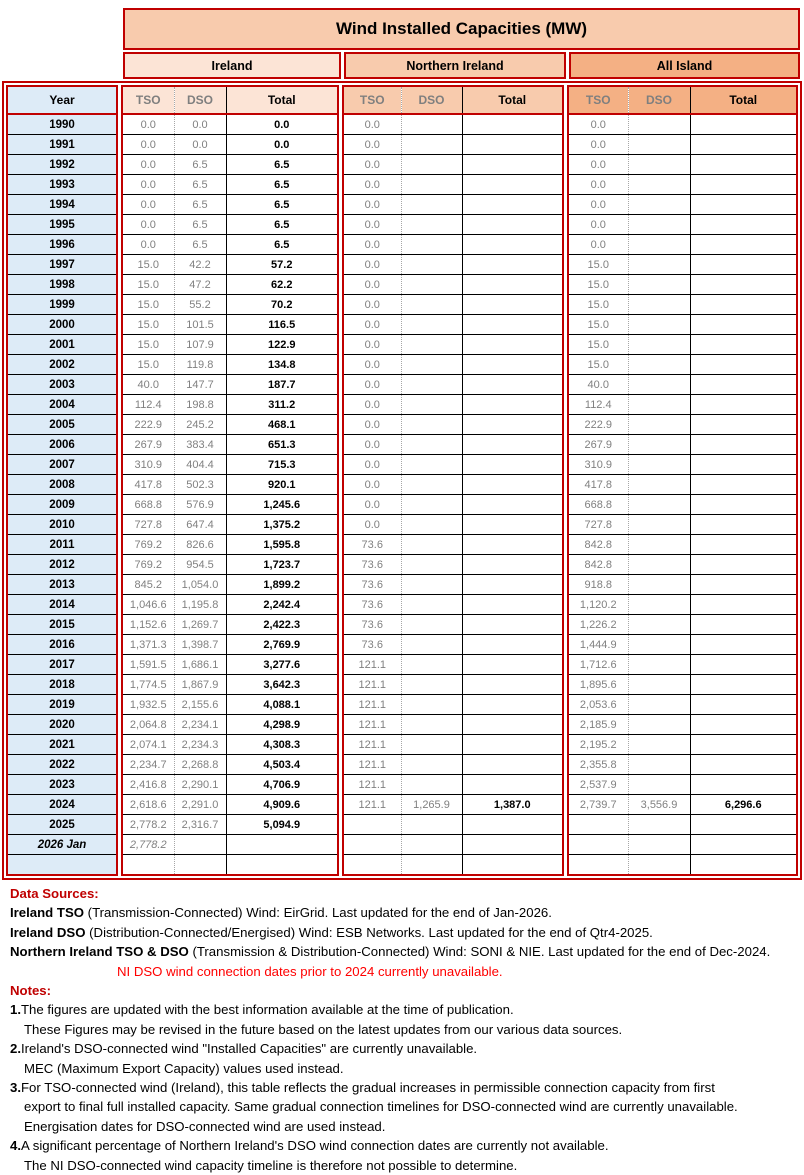 This screenshot has width=804, height=1175. What do you see at coordinates (62, 344) in the screenshot?
I see `table-row: 2001` at bounding box center [62, 344].